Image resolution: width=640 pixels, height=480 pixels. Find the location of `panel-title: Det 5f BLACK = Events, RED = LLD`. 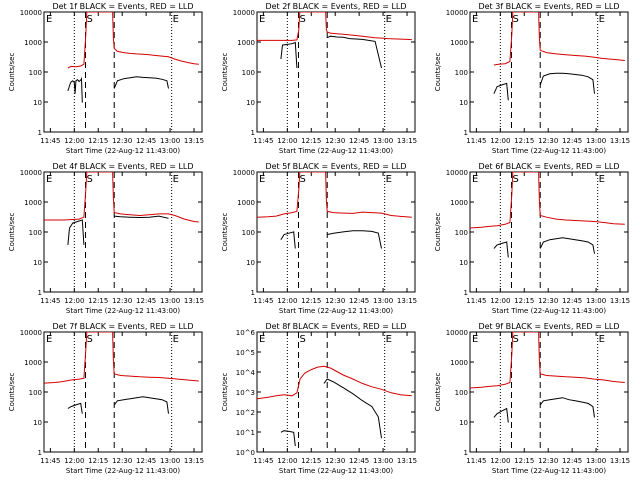

panel-title: Det 5f BLACK = Events, RED = LLD is located at coordinates (335, 166).